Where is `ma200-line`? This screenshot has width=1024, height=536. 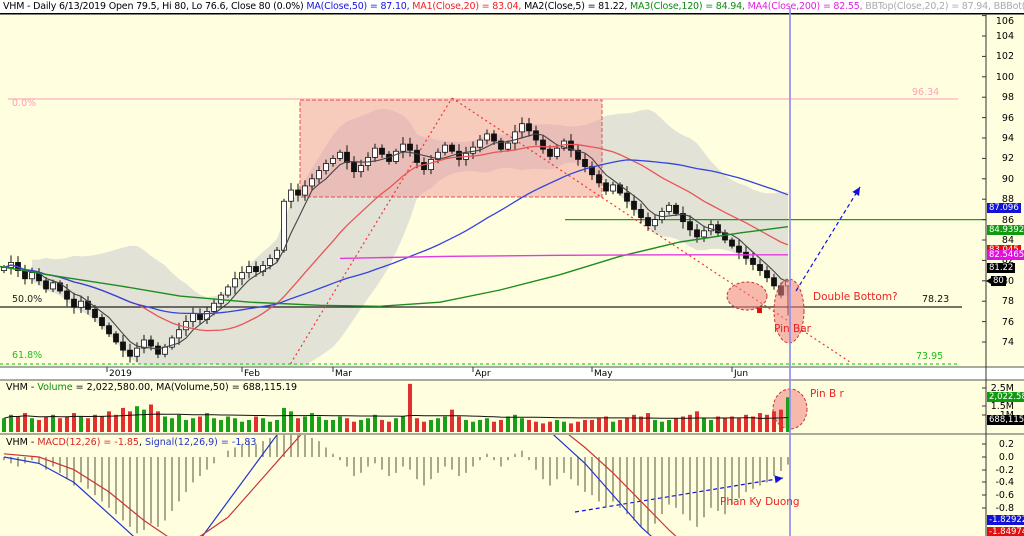
ma200-line is located at coordinates (563, 257).